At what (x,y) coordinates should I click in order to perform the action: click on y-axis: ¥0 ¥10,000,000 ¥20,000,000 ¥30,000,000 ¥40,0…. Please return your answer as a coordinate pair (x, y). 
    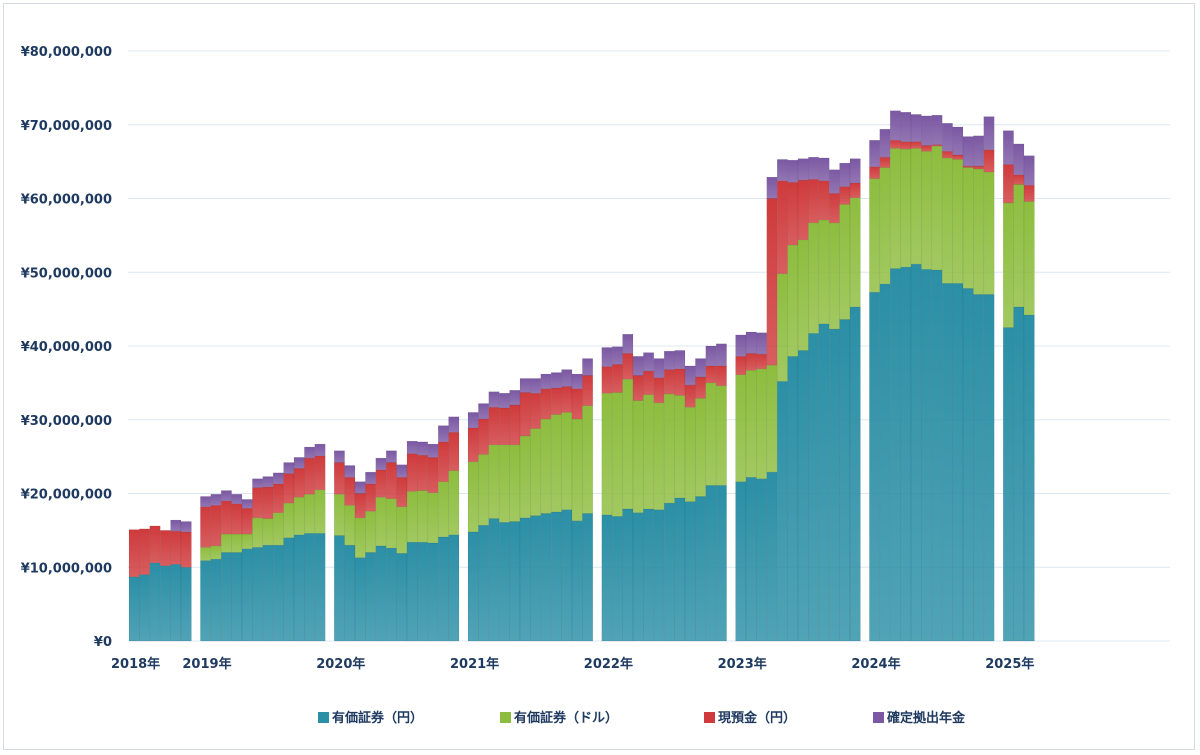
    Looking at the image, I should click on (66, 347).